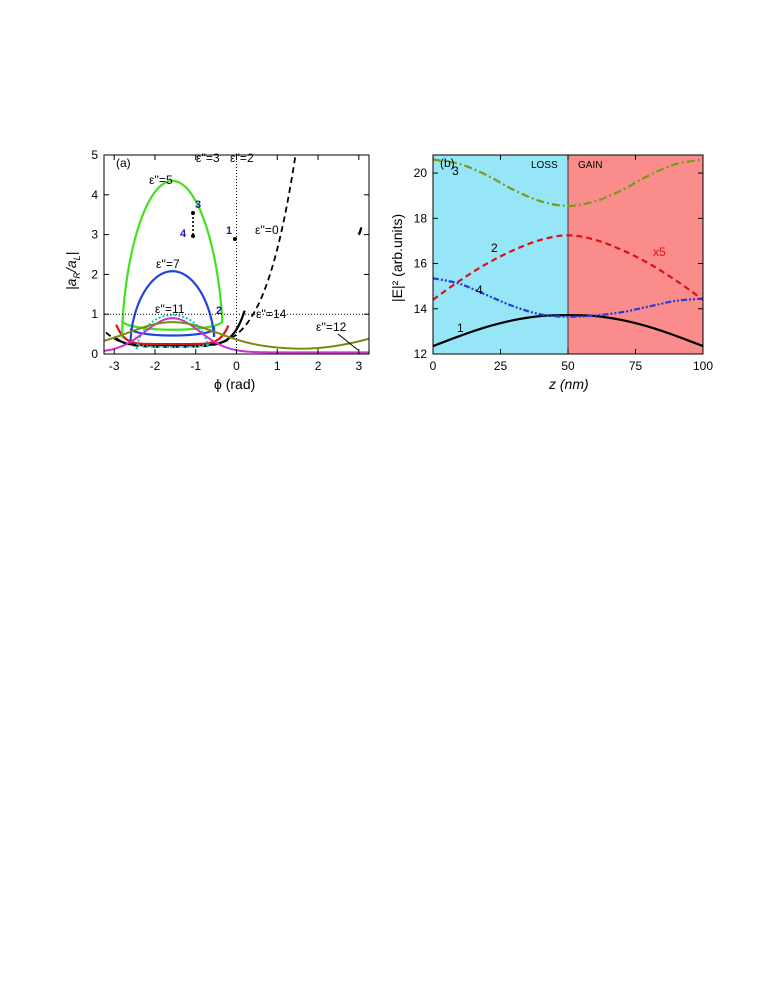 This screenshot has width=765, height=990. I want to click on curve-eps5, so click(172, 259).